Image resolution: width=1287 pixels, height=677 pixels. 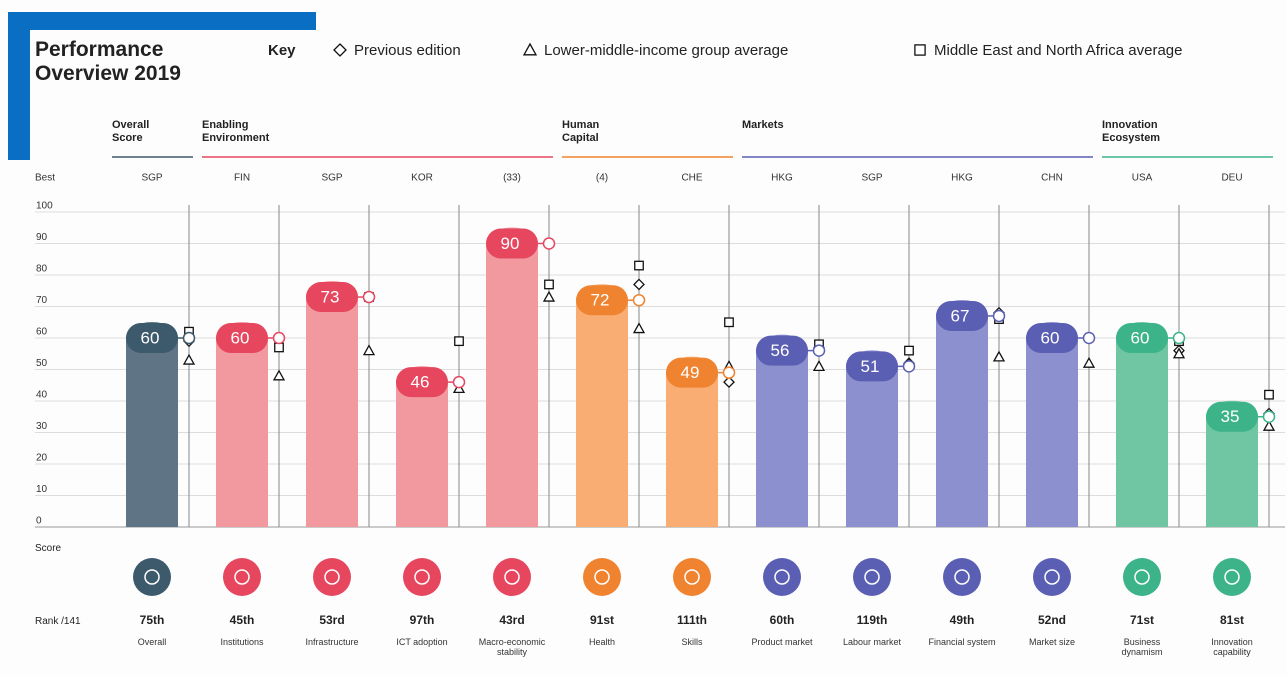 What do you see at coordinates (602, 620) in the screenshot?
I see `rank-label: 91st` at bounding box center [602, 620].